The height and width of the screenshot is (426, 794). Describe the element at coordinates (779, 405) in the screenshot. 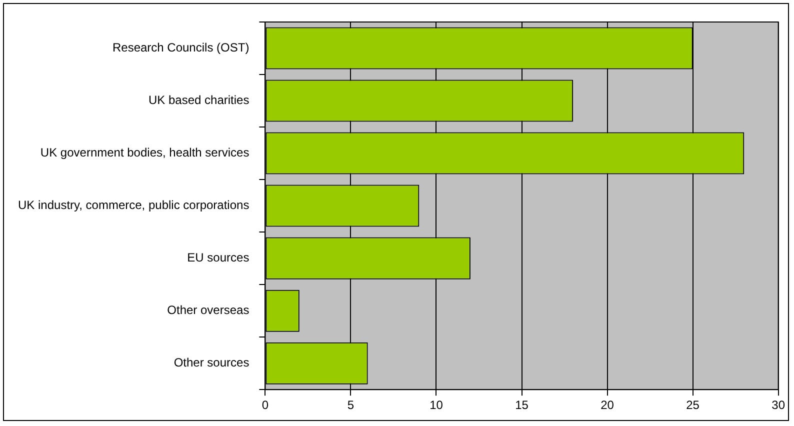

I see `x-tick-label: 30` at that location.